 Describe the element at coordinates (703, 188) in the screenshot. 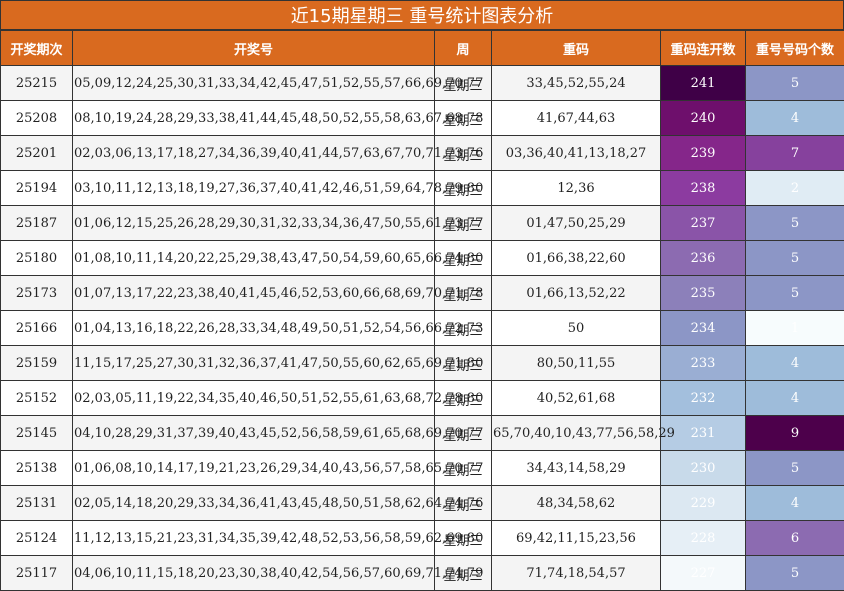

I see `repeat-count-cell: 238` at that location.